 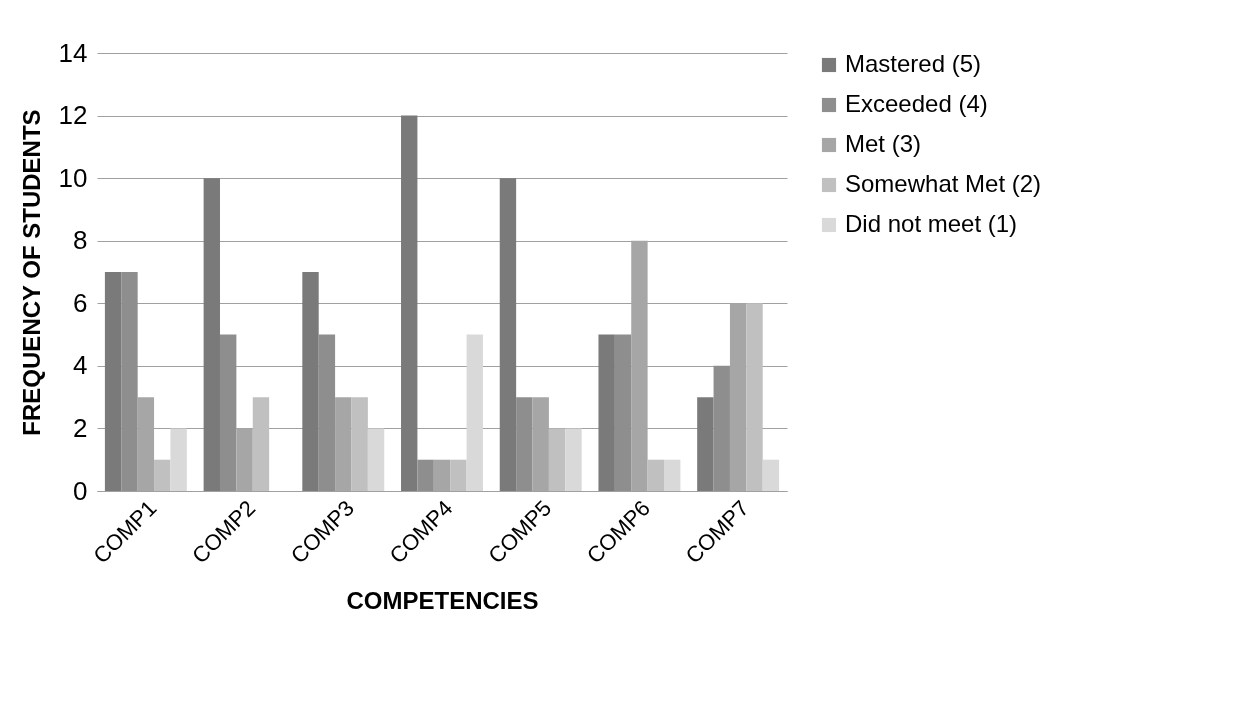 What do you see at coordinates (73, 52) in the screenshot?
I see `y-tick-label: 14` at bounding box center [73, 52].